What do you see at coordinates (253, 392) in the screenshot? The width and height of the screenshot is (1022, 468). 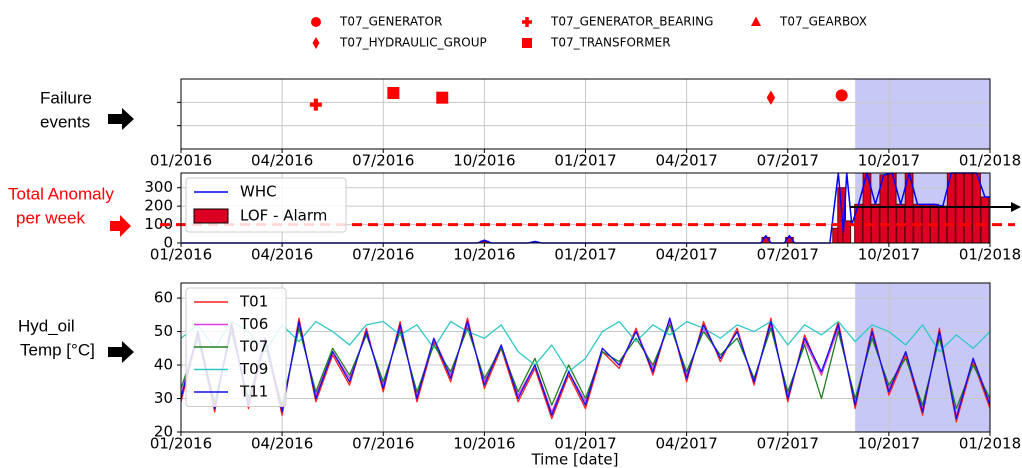 I see `legend-label: T11` at bounding box center [253, 392].